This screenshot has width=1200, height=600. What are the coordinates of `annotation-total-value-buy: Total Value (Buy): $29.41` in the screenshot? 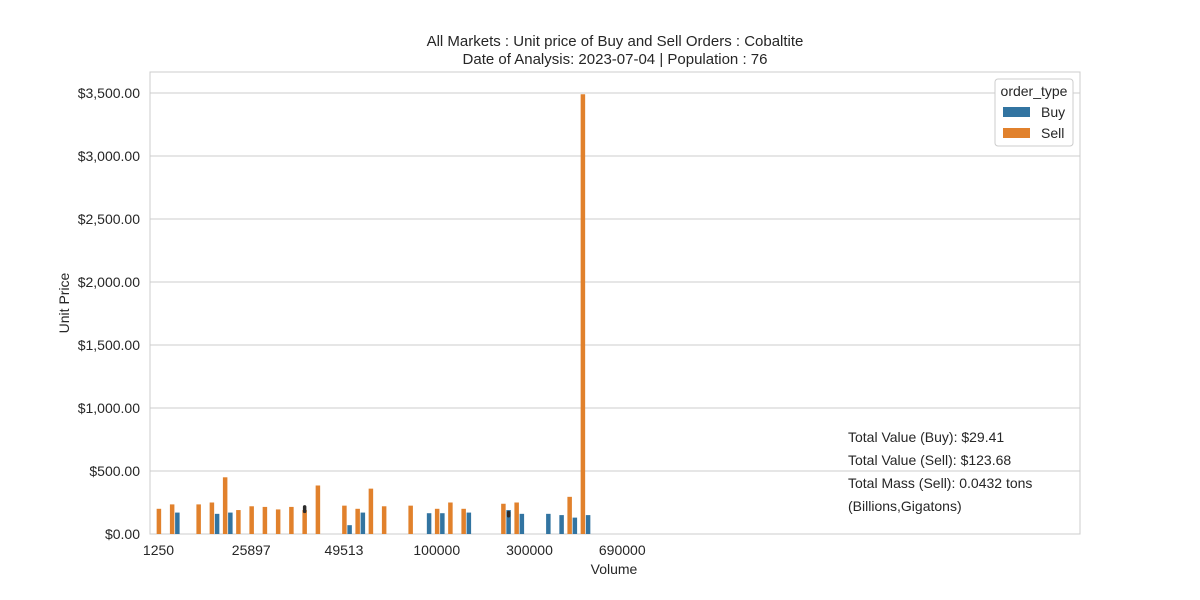 It's located at (926, 437).